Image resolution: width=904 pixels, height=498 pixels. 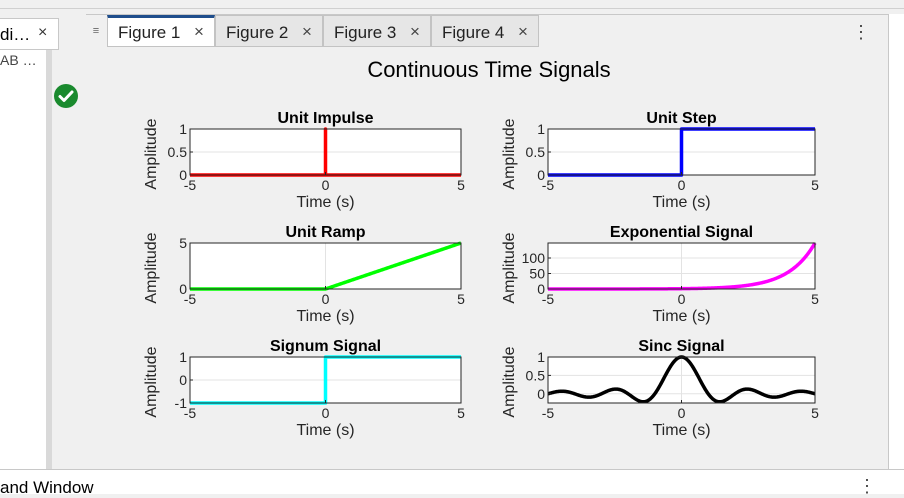 What do you see at coordinates (190, 413) in the screenshot?
I see `subplot-5-x-tick-label: -5` at bounding box center [190, 413].